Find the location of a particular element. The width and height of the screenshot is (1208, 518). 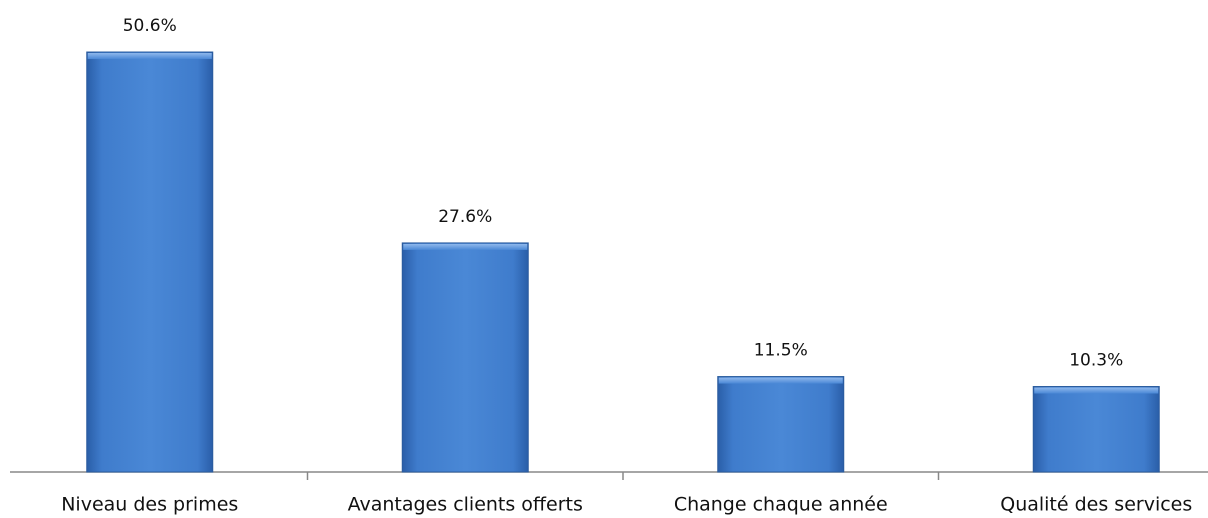

x-tick-label: Qualité des services is located at coordinates (1096, 505).